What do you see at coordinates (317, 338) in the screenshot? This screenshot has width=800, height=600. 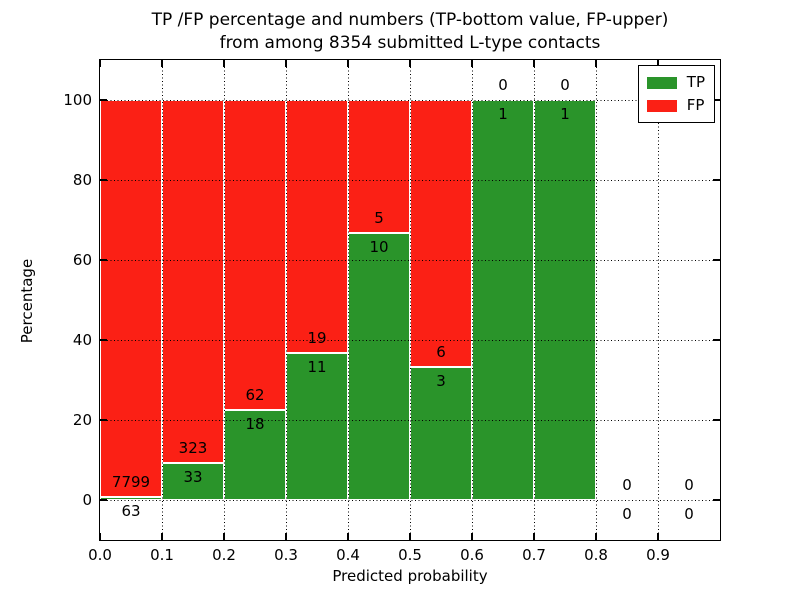 I see `fp-count-label: 19` at bounding box center [317, 338].